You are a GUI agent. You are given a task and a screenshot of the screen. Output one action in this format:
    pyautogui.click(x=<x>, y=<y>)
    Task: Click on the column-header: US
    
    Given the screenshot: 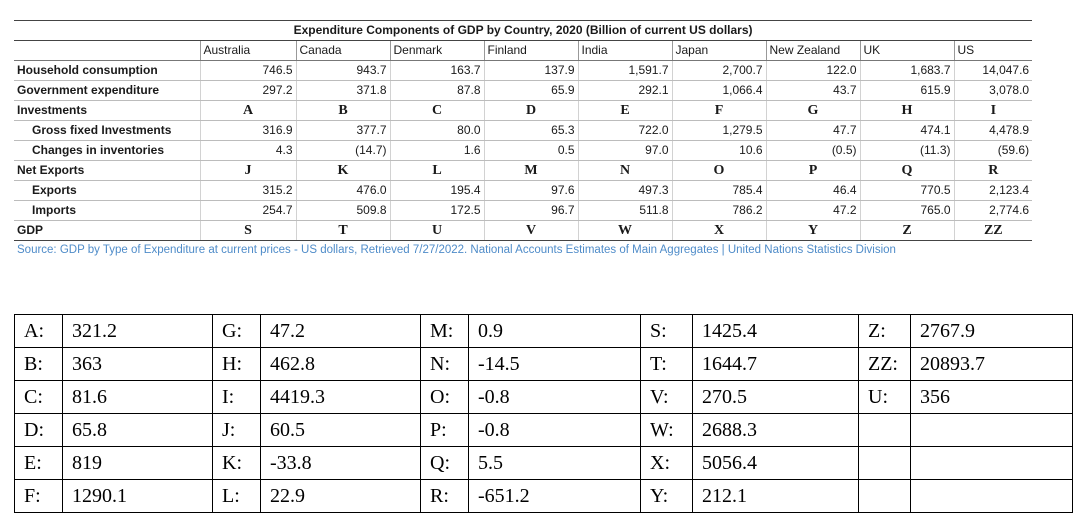 What is the action you would take?
    pyautogui.click(x=993, y=50)
    